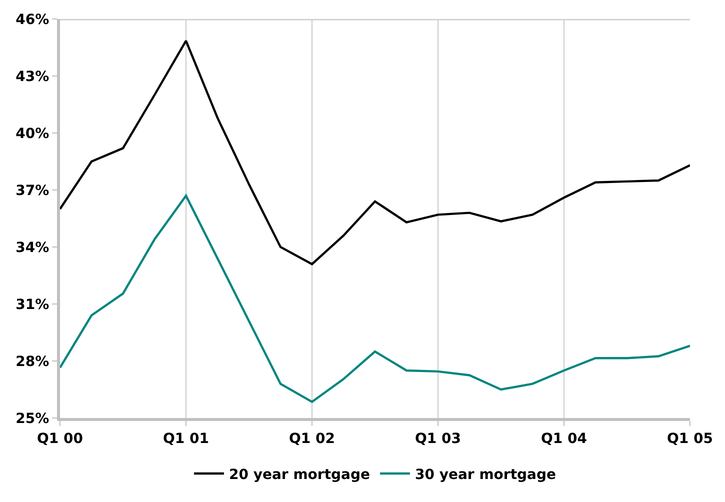  I want to click on x-tick-label: Q1 00, so click(60, 438).